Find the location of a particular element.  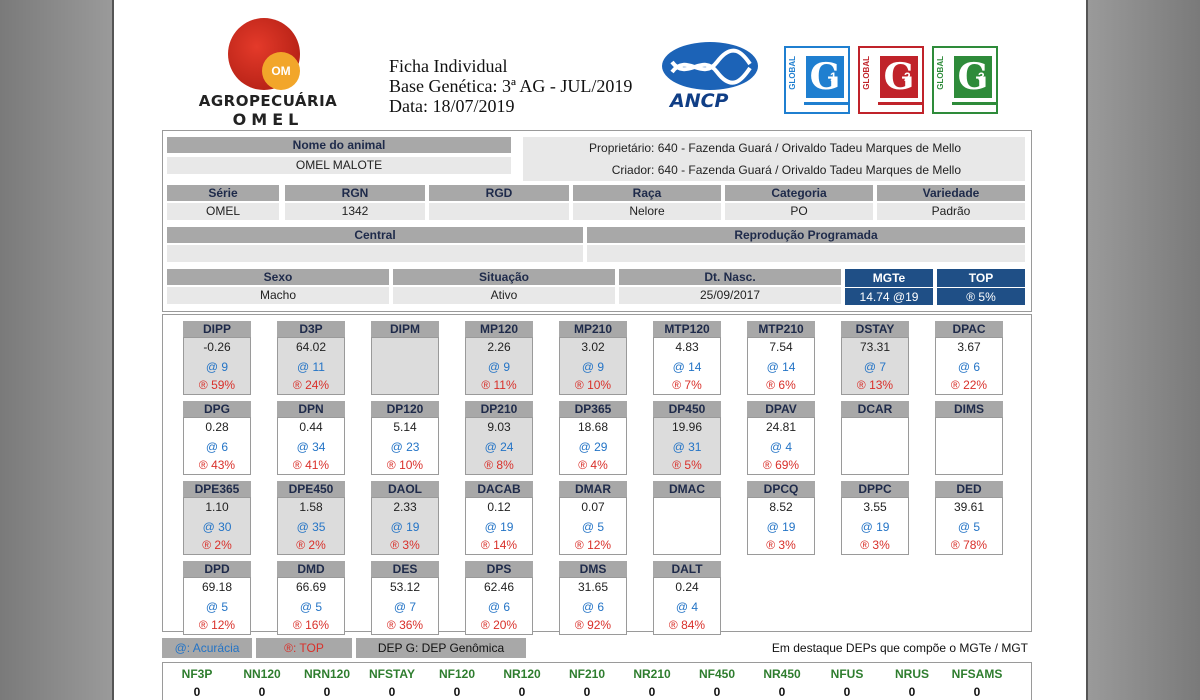

dep-body: 8.52 @ 19 ® 3% is located at coordinates (781, 526).